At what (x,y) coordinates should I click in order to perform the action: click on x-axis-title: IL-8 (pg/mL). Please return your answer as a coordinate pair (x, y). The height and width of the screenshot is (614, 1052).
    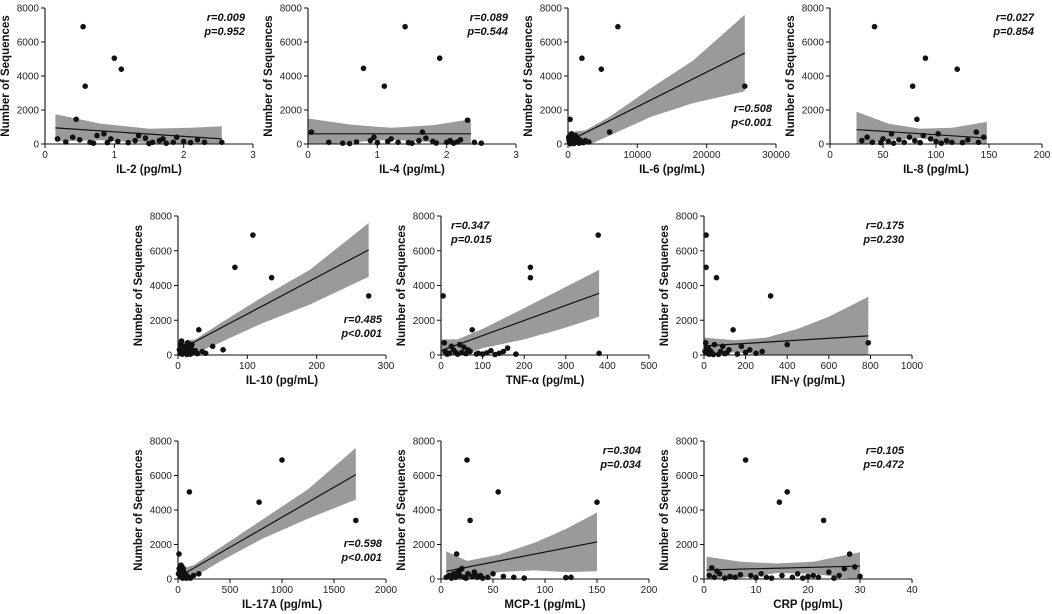
    Looking at the image, I should click on (936, 170).